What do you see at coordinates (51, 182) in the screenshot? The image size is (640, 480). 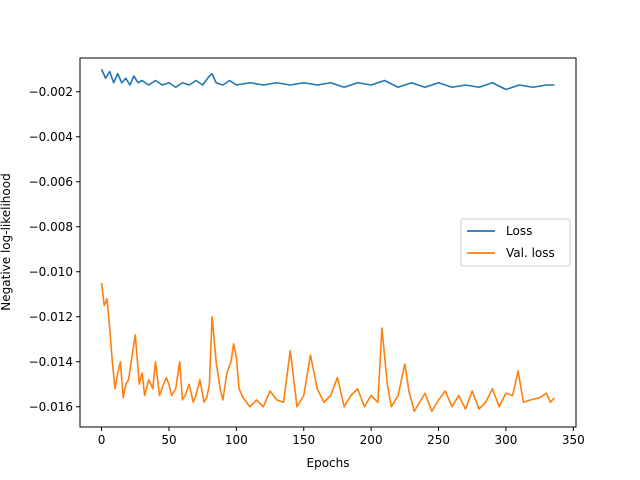 I see `y-tick-label: −0.006` at bounding box center [51, 182].